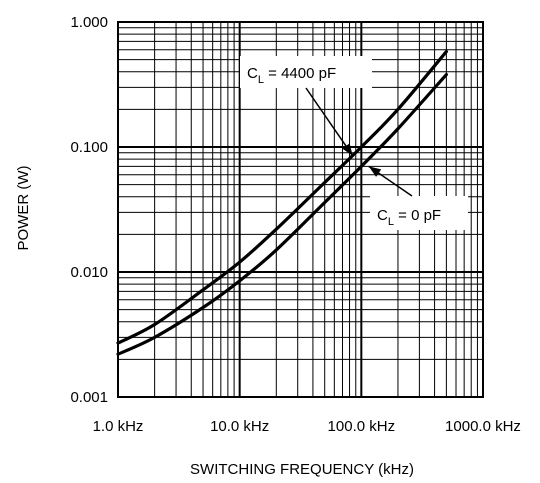 This screenshot has height=483, width=540. I want to click on y-tick-label: 0.010, so click(89, 272).